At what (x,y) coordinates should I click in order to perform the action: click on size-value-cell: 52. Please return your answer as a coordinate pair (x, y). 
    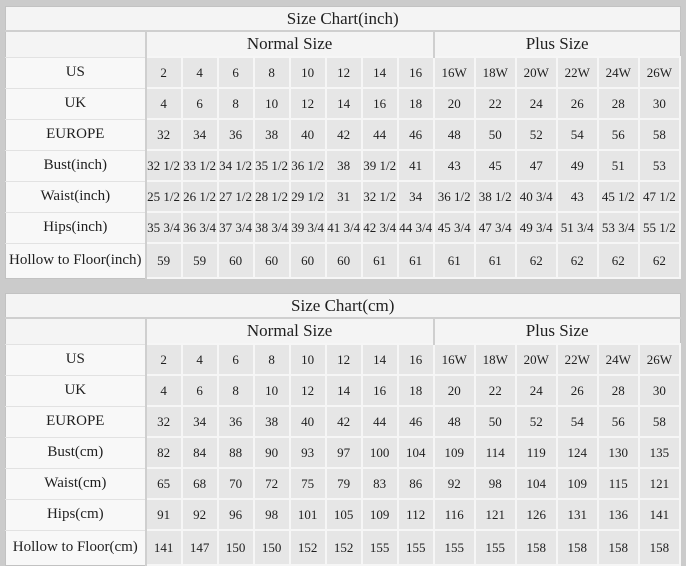
    Looking at the image, I should click on (536, 134).